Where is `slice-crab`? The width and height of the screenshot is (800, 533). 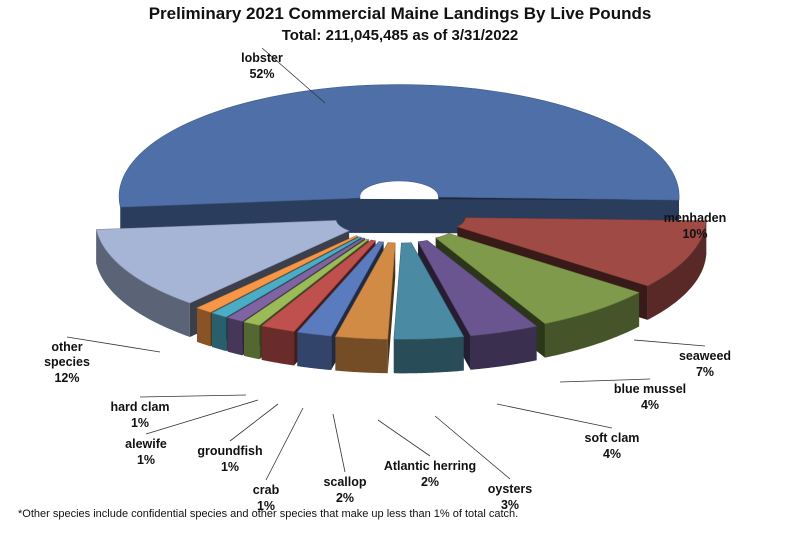
slice-crab is located at coordinates (306, 282).